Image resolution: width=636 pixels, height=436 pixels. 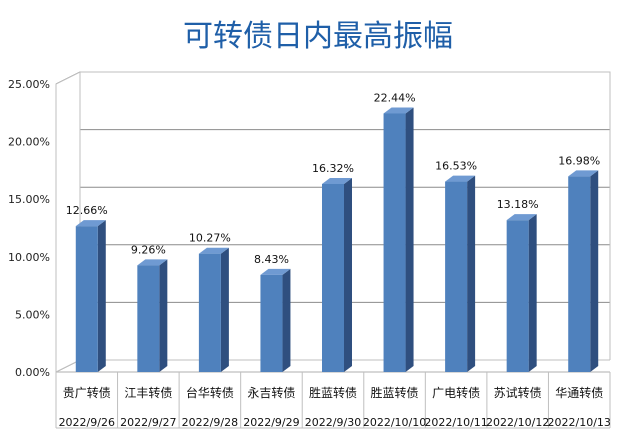 What do you see at coordinates (333, 168) in the screenshot?
I see `data-label: 16.32%` at bounding box center [333, 168].